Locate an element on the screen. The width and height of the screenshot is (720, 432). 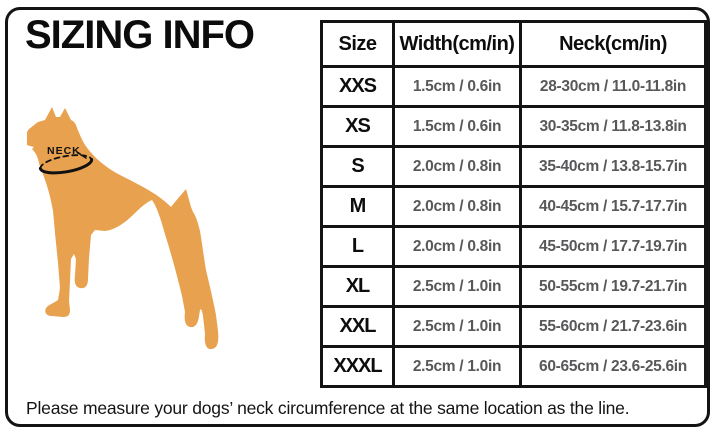
table-header-row: Size Width(cm/in) Neck(cm/in) is located at coordinates (513, 44).